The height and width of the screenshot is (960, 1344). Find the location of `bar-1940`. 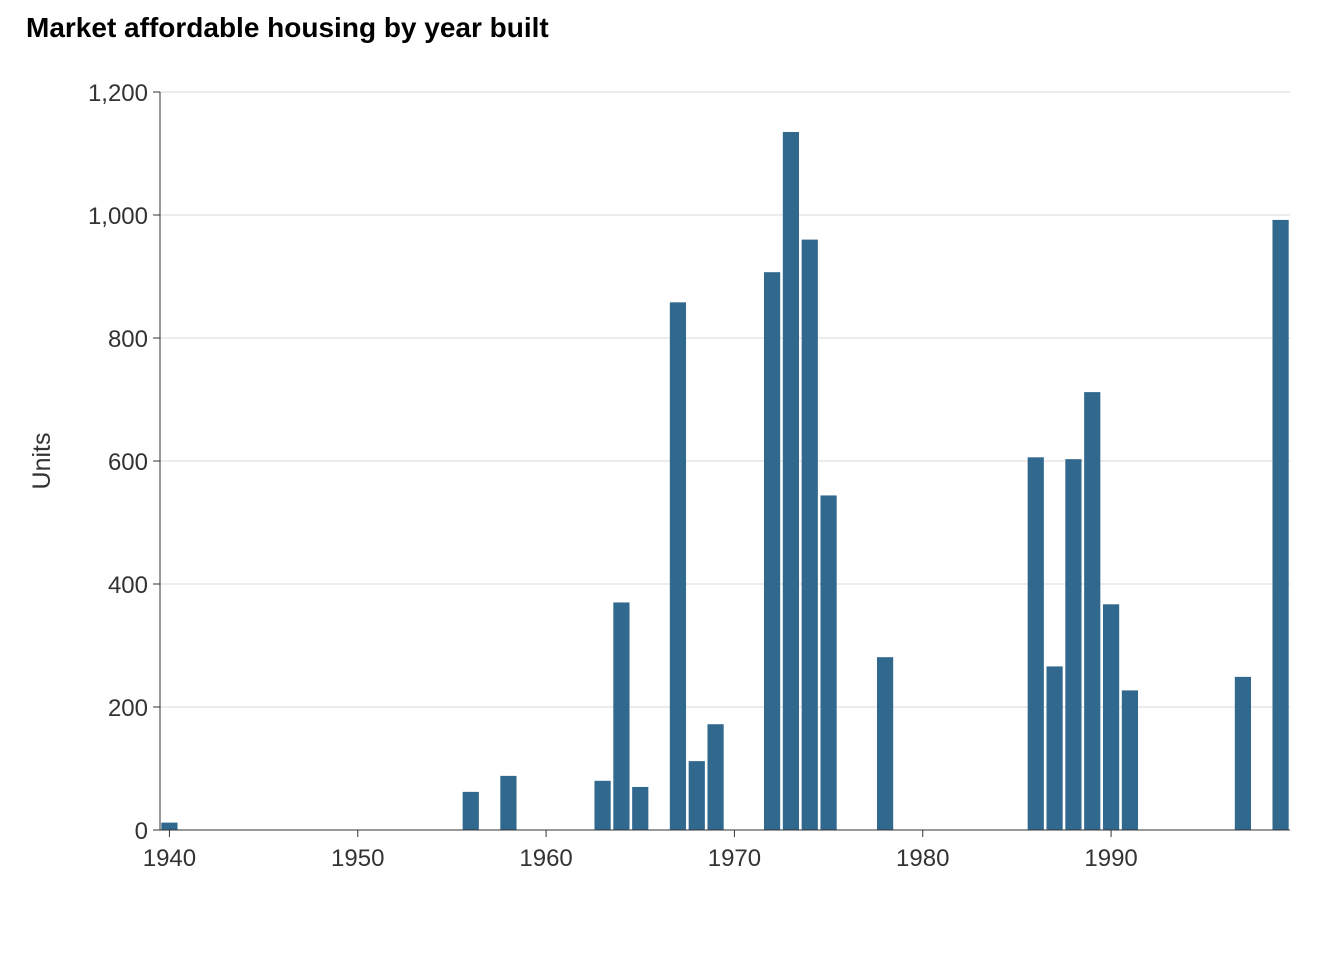

bar-1940 is located at coordinates (169, 826).